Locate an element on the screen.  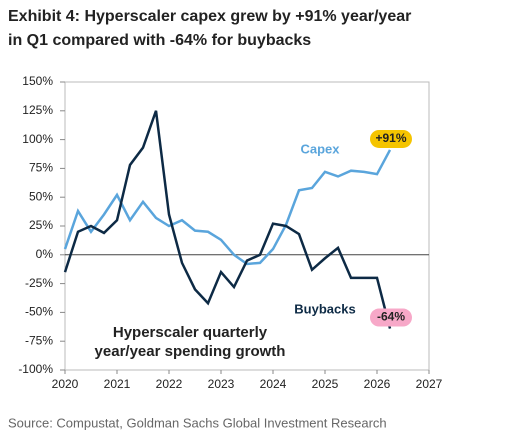
inset-text: Hyperscaler quarterly is located at coordinates (190, 332).